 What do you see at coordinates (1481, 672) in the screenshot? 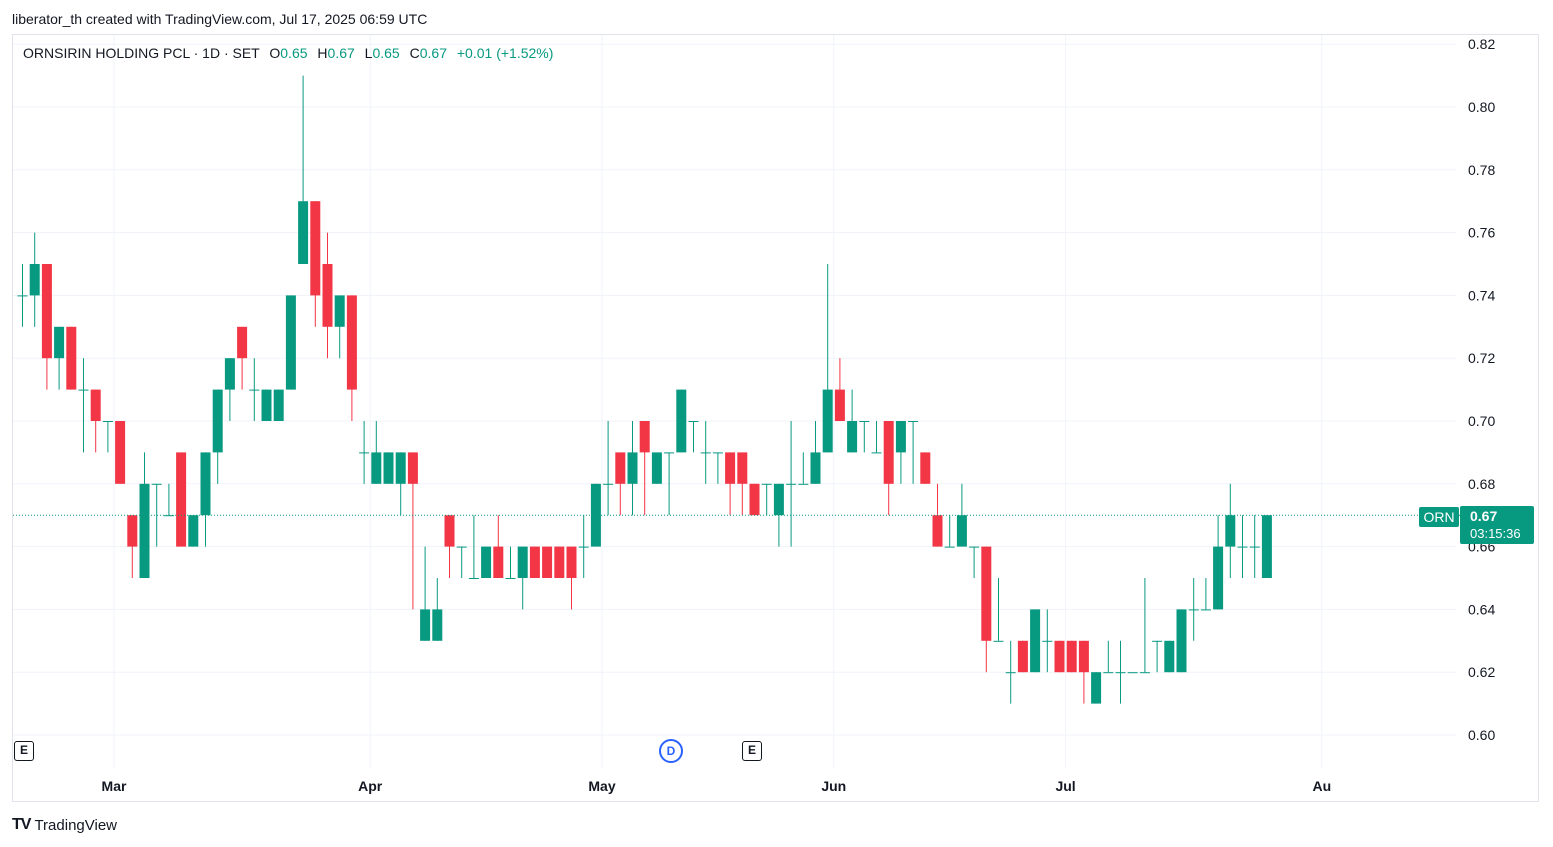
I see `price-tick-label: 0.62` at bounding box center [1481, 672].